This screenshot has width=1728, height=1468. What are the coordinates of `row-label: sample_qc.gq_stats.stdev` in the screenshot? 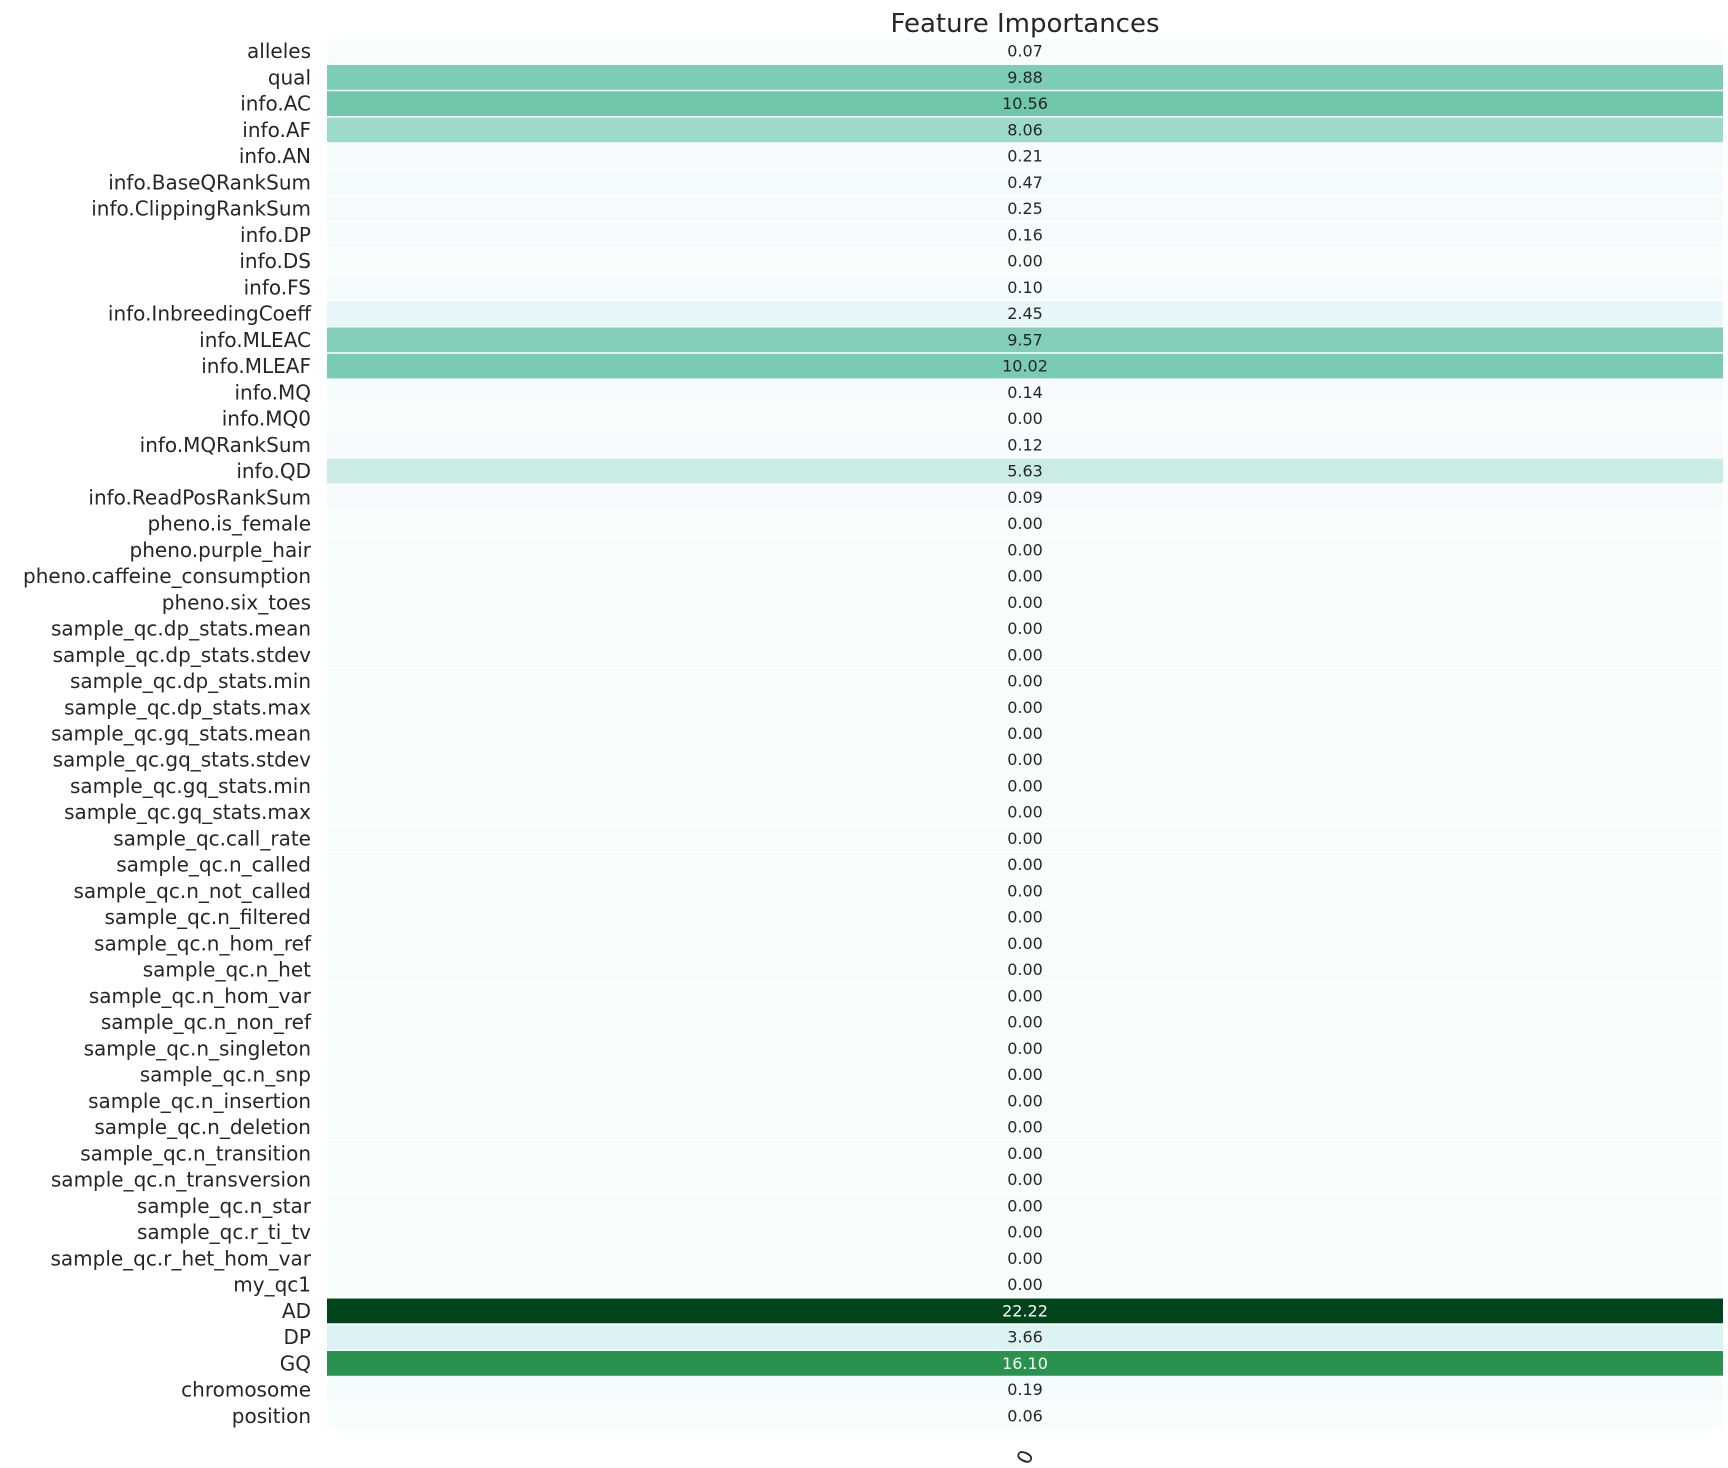 It's located at (182, 760).